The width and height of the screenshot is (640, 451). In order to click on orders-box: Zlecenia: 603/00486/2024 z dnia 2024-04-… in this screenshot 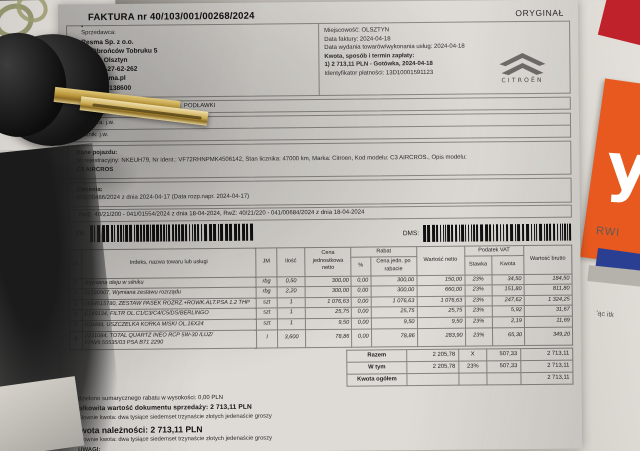, I will do `click(319, 192)`.